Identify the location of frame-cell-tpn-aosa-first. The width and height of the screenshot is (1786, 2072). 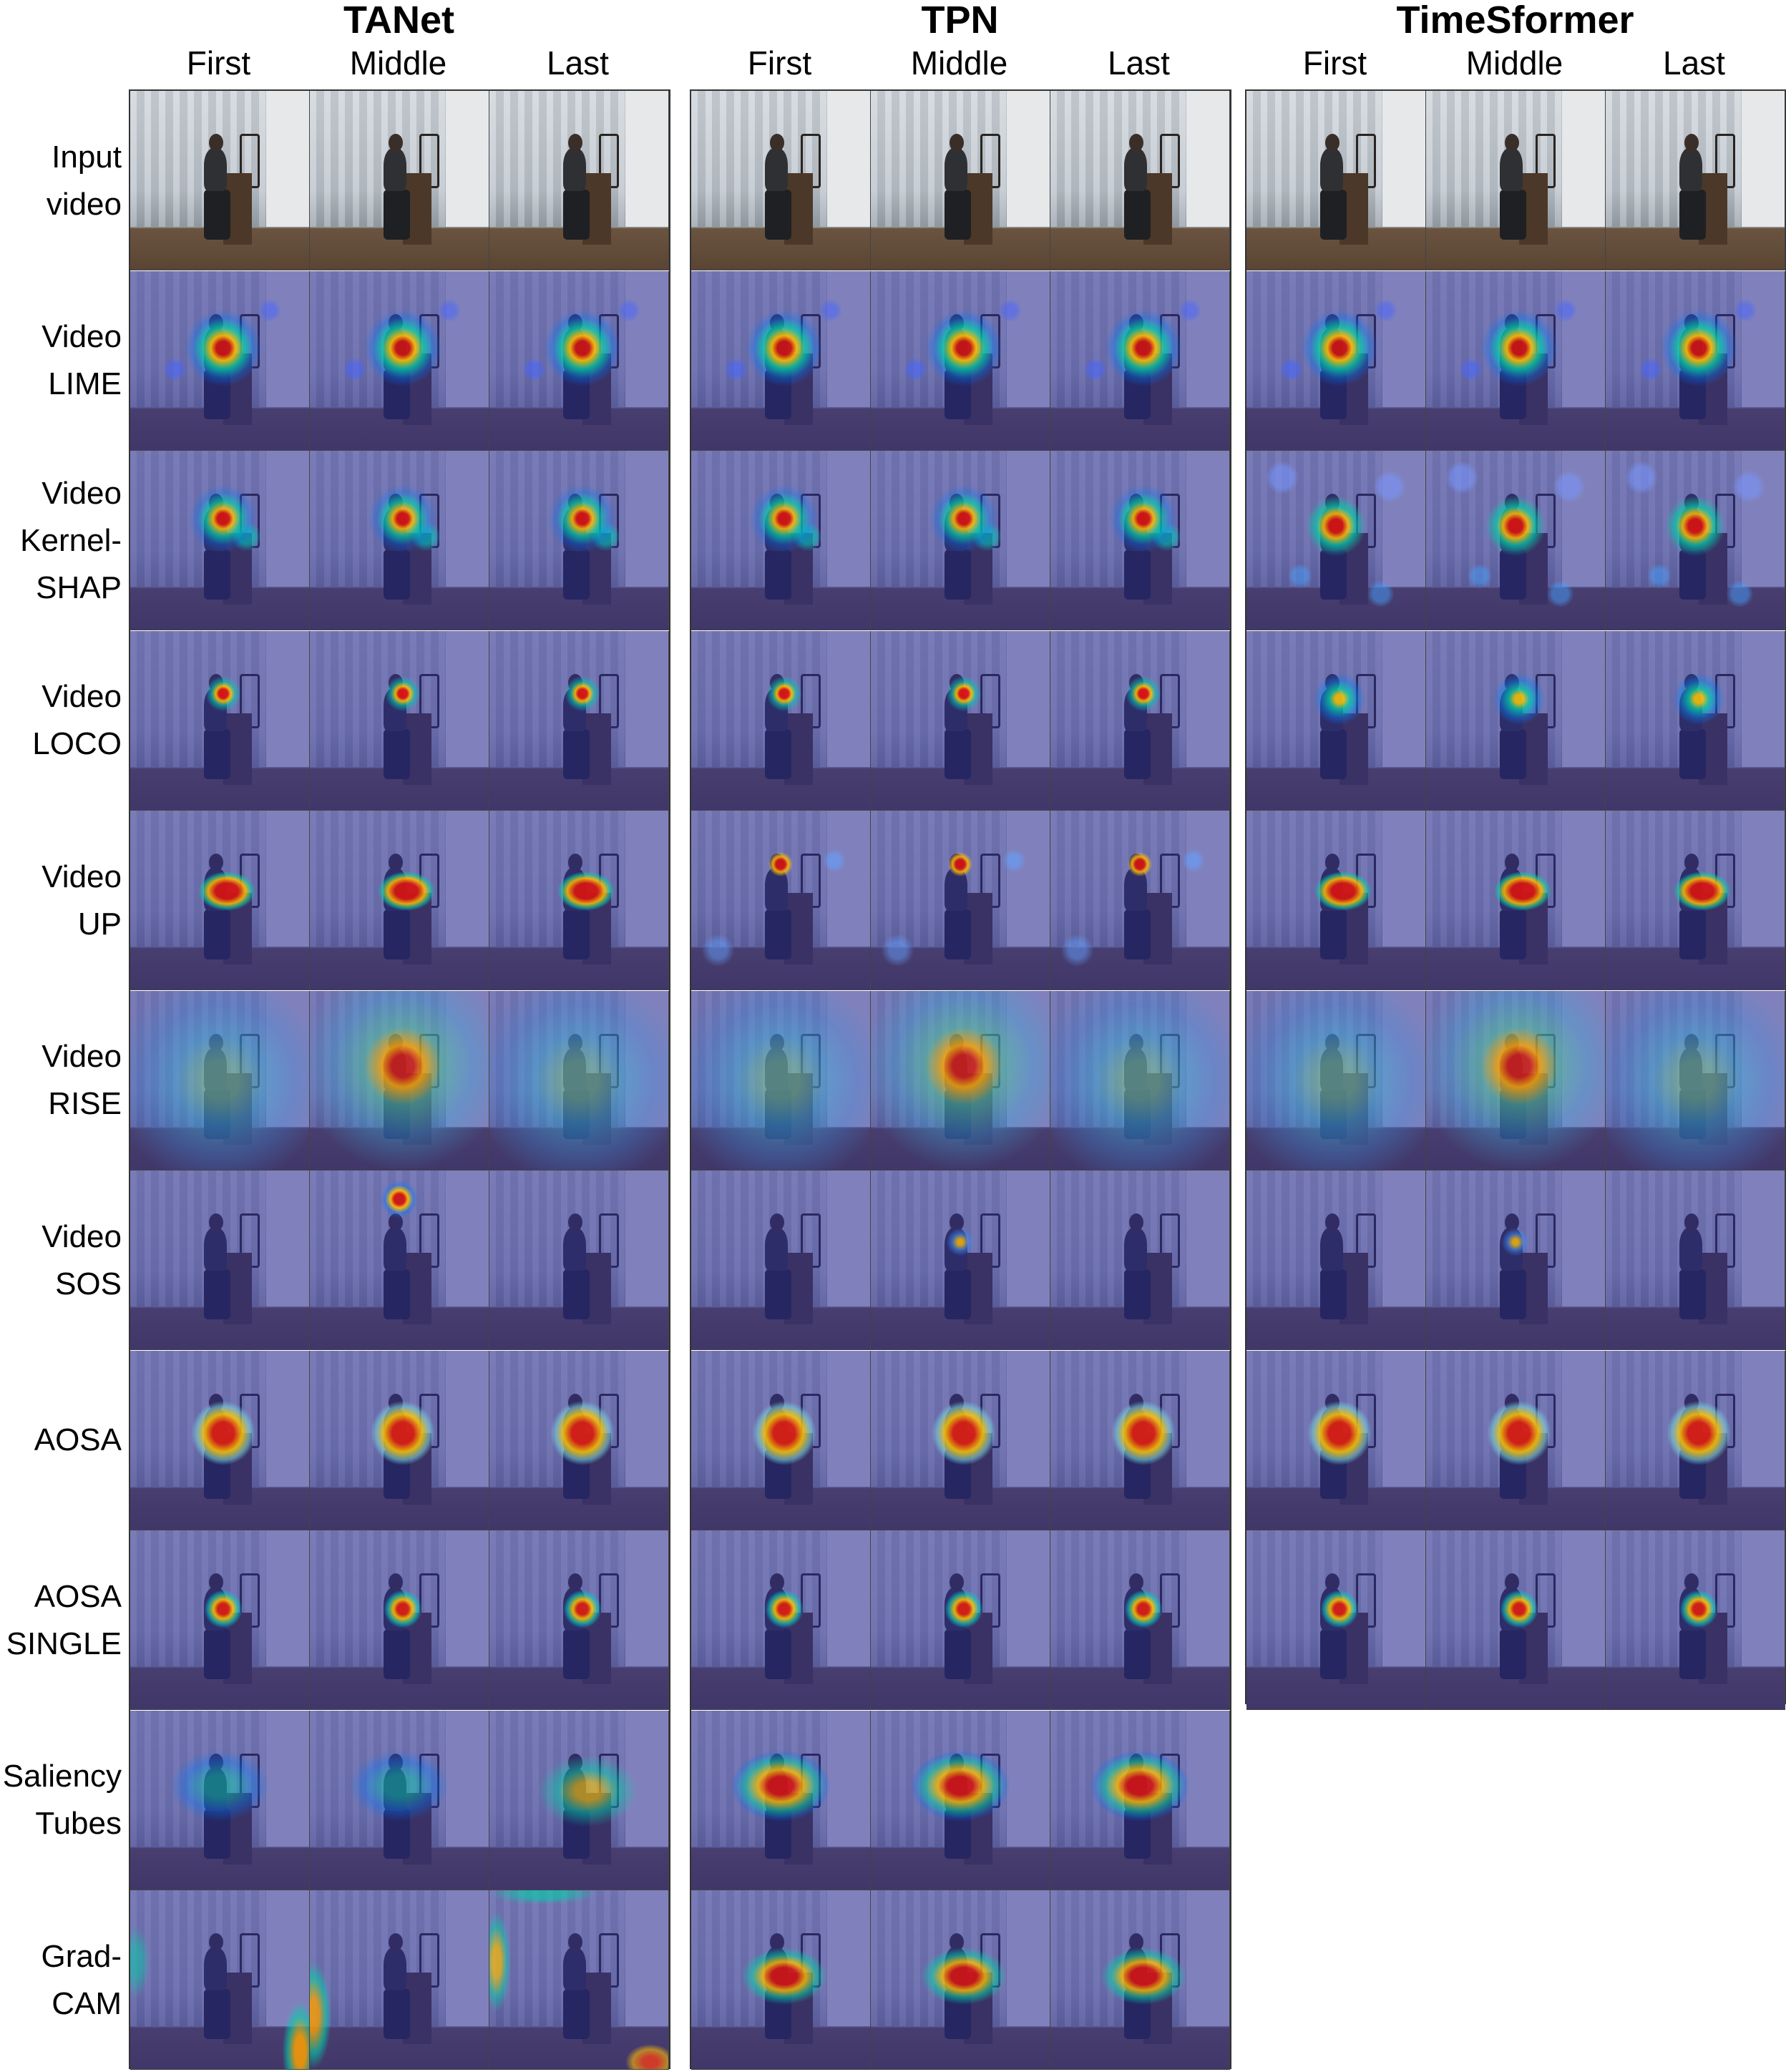
(781, 1440).